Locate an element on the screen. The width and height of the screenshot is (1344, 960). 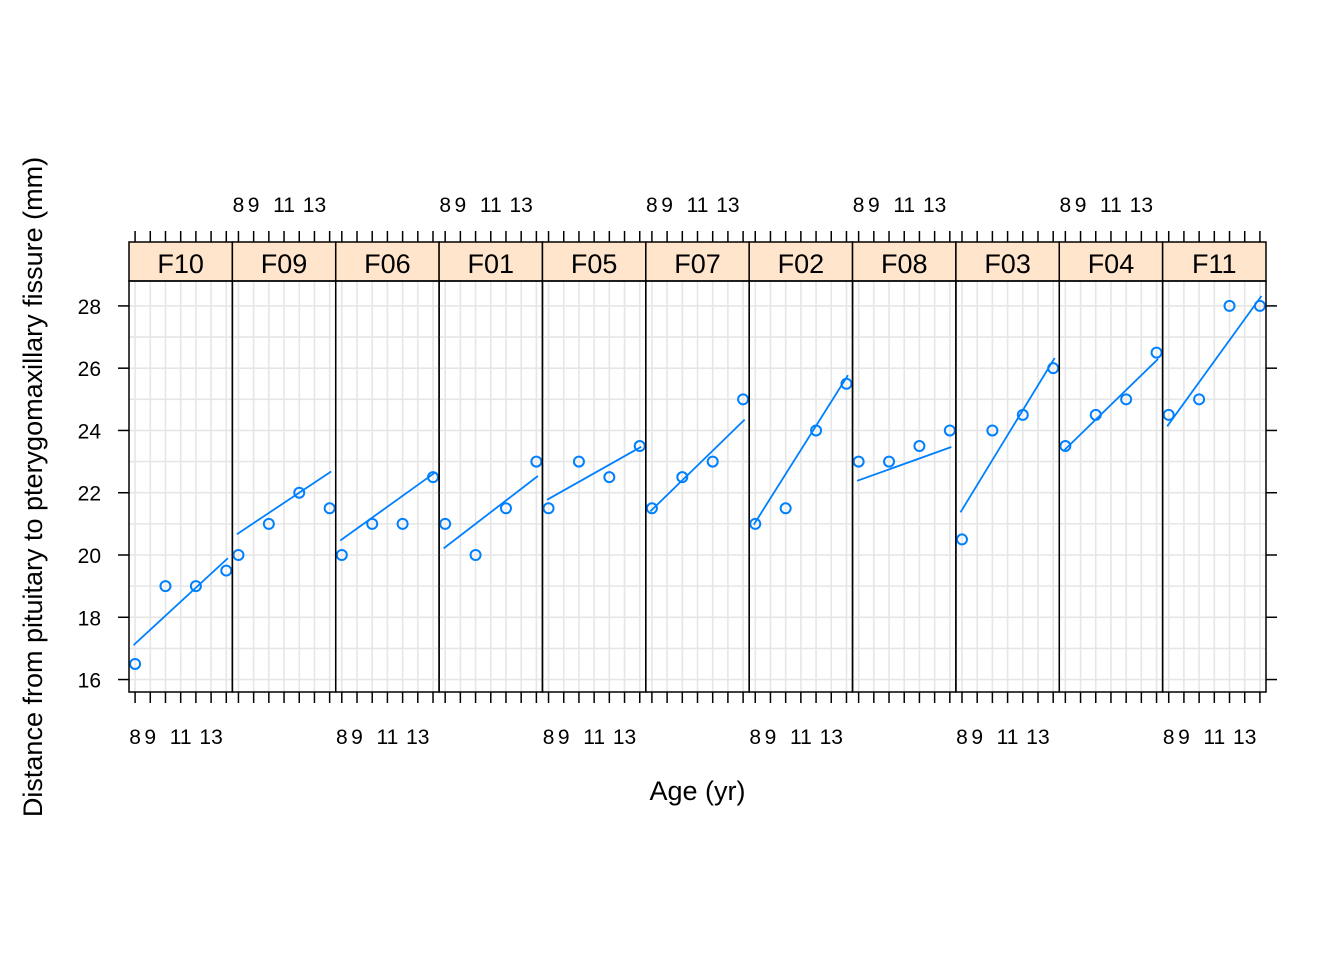
y-tick-label: 24 is located at coordinates (90, 431).